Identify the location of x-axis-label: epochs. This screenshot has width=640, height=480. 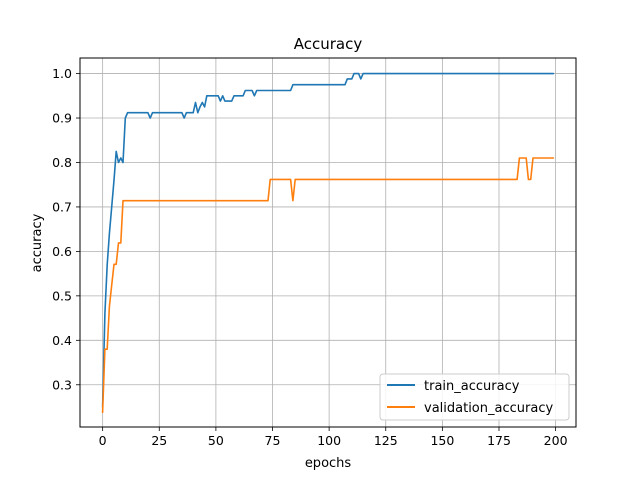
(328, 463).